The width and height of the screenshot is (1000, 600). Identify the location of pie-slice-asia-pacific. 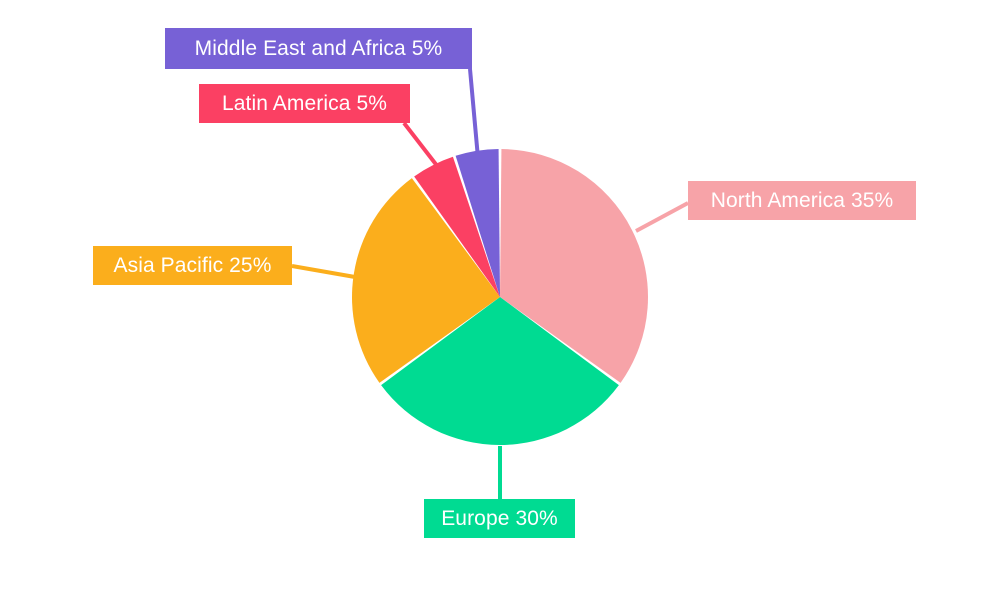
(426, 280).